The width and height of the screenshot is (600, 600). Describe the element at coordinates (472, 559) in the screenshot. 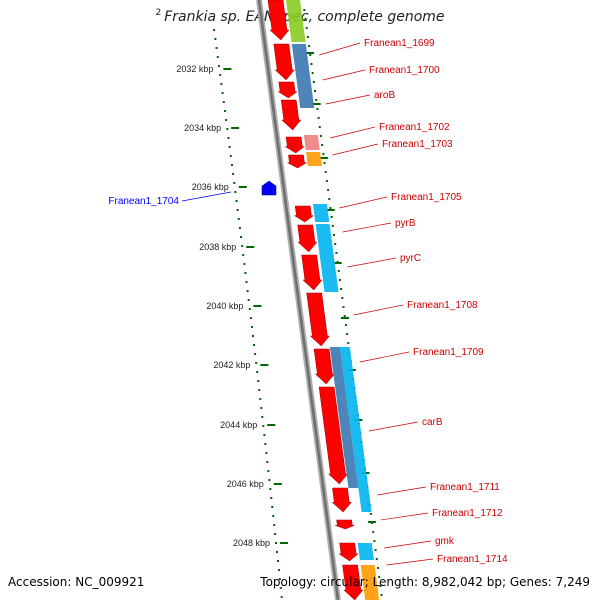

I see `gene-label: Franean1_1714` at that location.